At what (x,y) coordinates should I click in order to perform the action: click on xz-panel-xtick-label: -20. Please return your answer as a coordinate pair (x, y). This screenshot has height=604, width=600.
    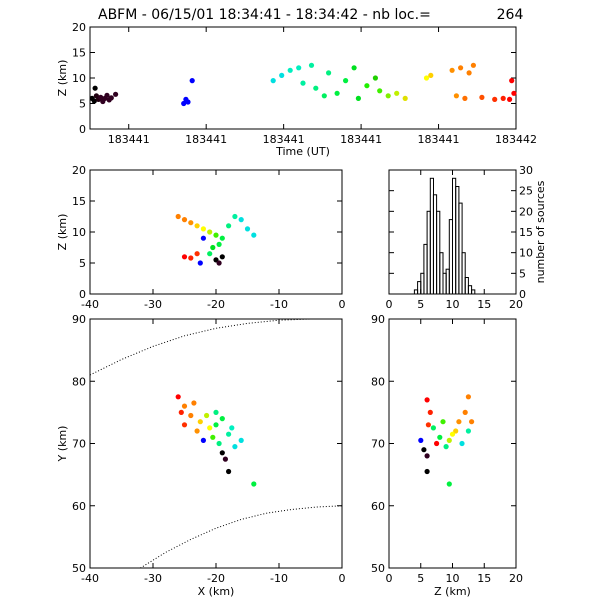
    Looking at the image, I should click on (216, 304).